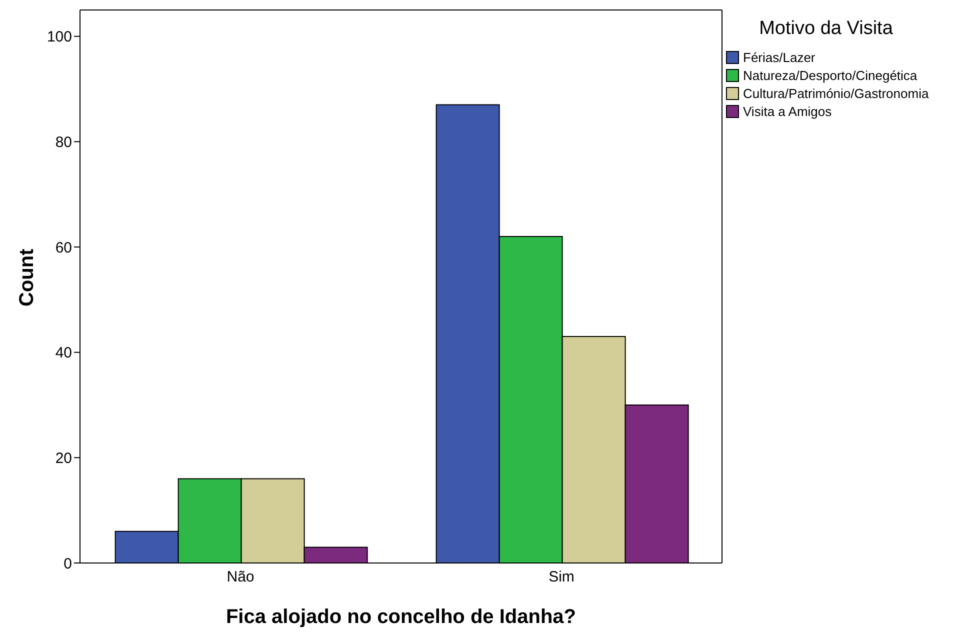 This screenshot has width=959, height=635. Describe the element at coordinates (59, 37) in the screenshot. I see `y-tick-label: 100` at that location.